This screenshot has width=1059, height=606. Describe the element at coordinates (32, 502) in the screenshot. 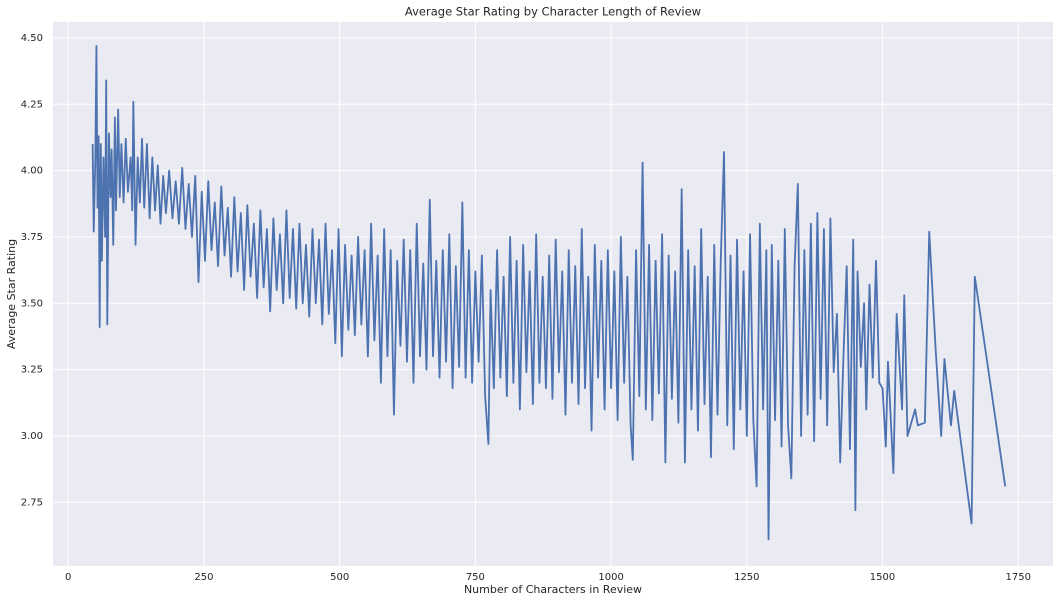

I see `y-tick-label: 2.75` at that location.